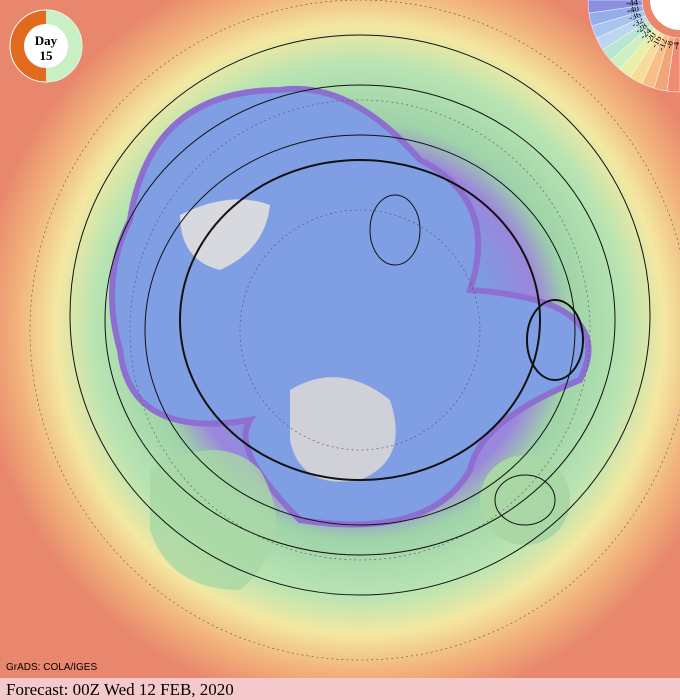 The width and height of the screenshot is (680, 700). I want to click on dial-day: 15, so click(47, 55).